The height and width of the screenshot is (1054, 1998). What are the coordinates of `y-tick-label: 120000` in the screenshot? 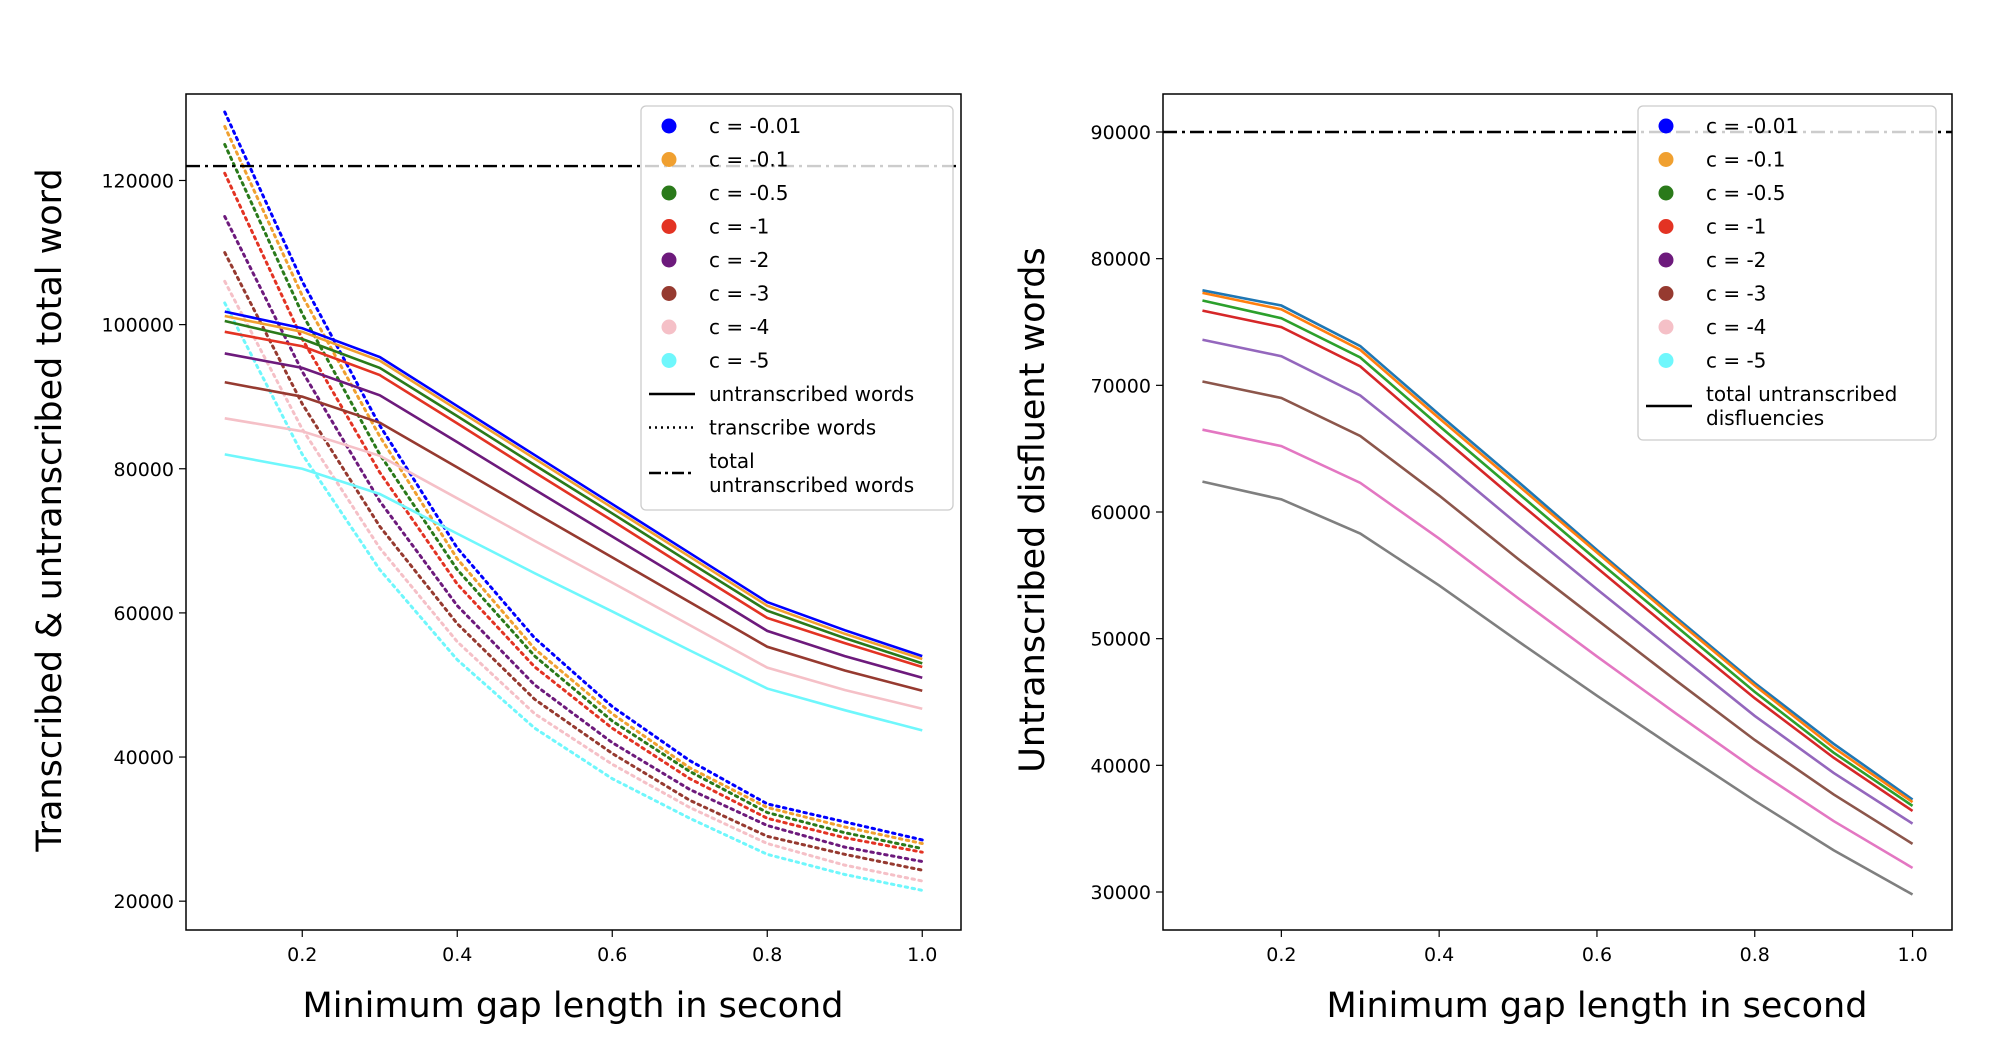 It's located at (137, 181).